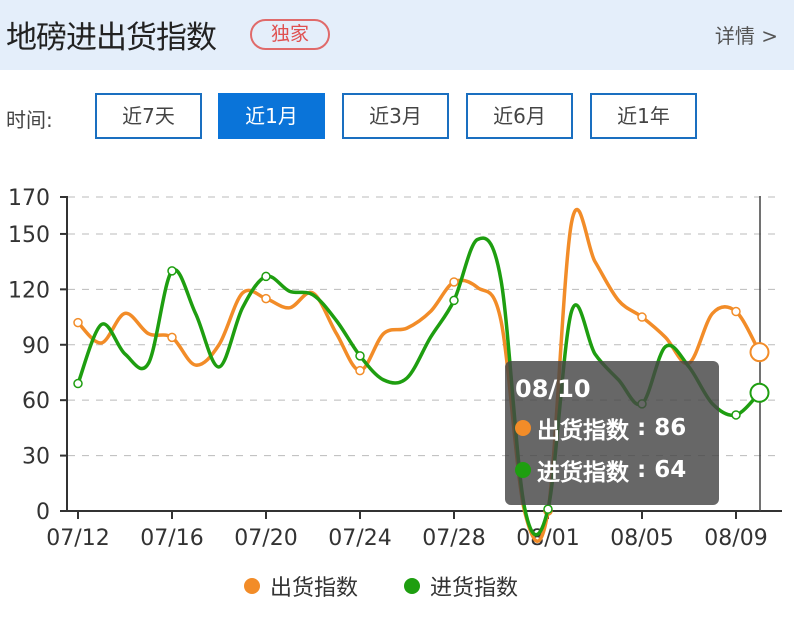 This screenshot has height=618, width=794. Describe the element at coordinates (746, 36) in the screenshot. I see `details-link: 详情 >` at that location.